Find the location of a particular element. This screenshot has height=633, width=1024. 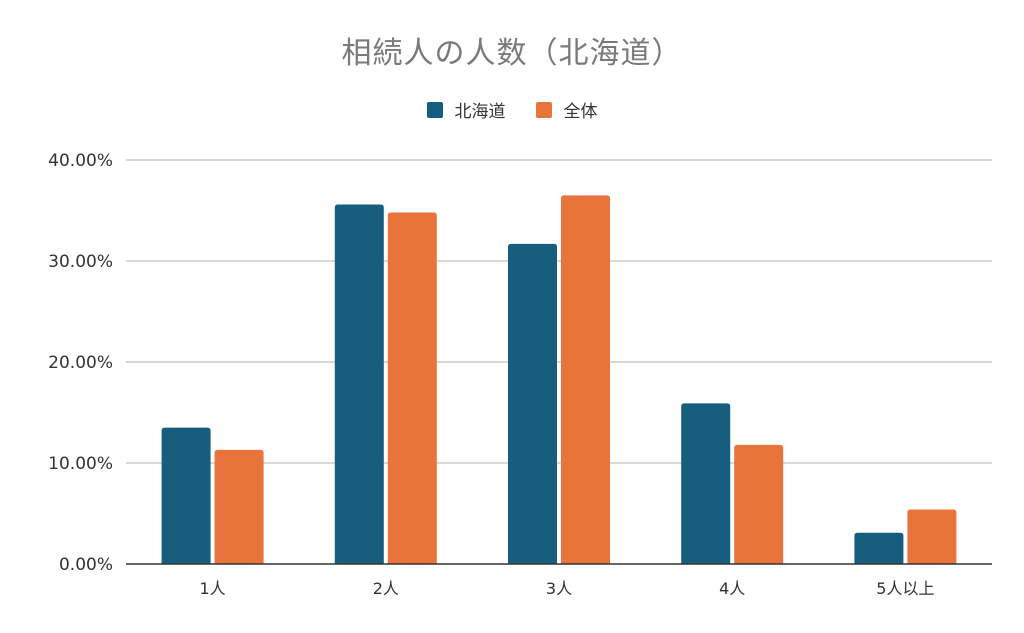

legend-label-hokkaido: 北海道 is located at coordinates (480, 112).